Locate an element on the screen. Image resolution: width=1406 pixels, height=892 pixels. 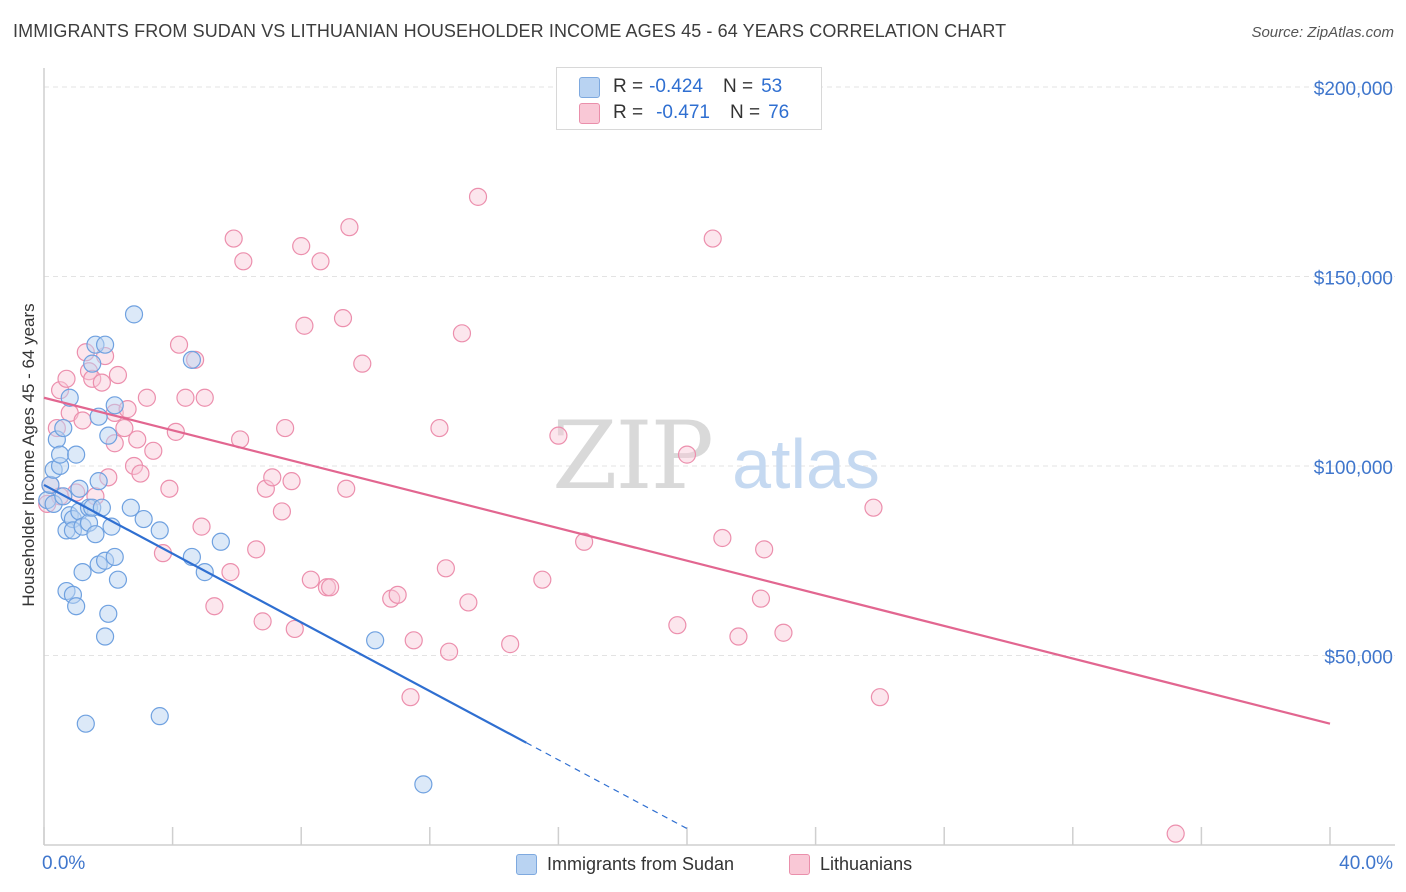
legend-row-sudan: R = -0.424 N = 53 is located at coordinates (680, 87).